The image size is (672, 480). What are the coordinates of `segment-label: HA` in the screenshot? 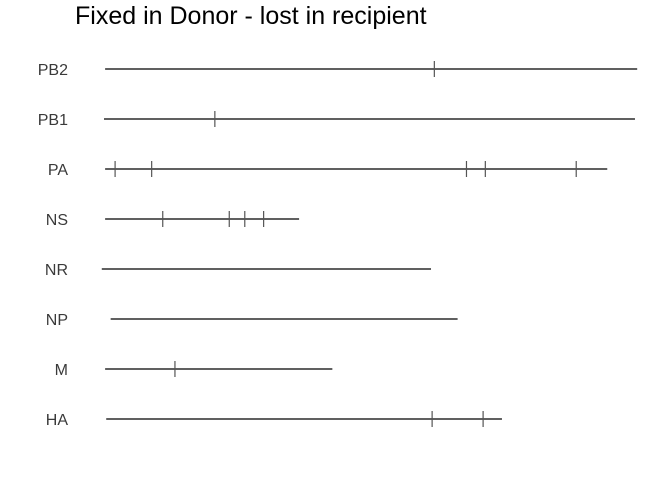 It's located at (57, 420).